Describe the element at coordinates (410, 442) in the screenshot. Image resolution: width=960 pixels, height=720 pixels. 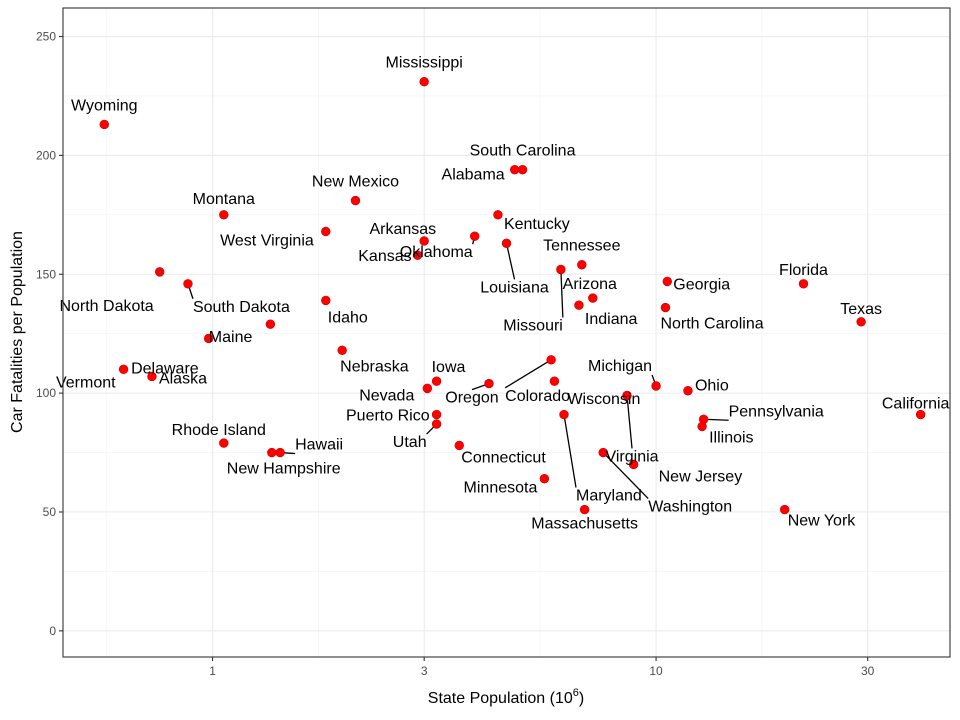
I see `label-utah: Utah` at that location.